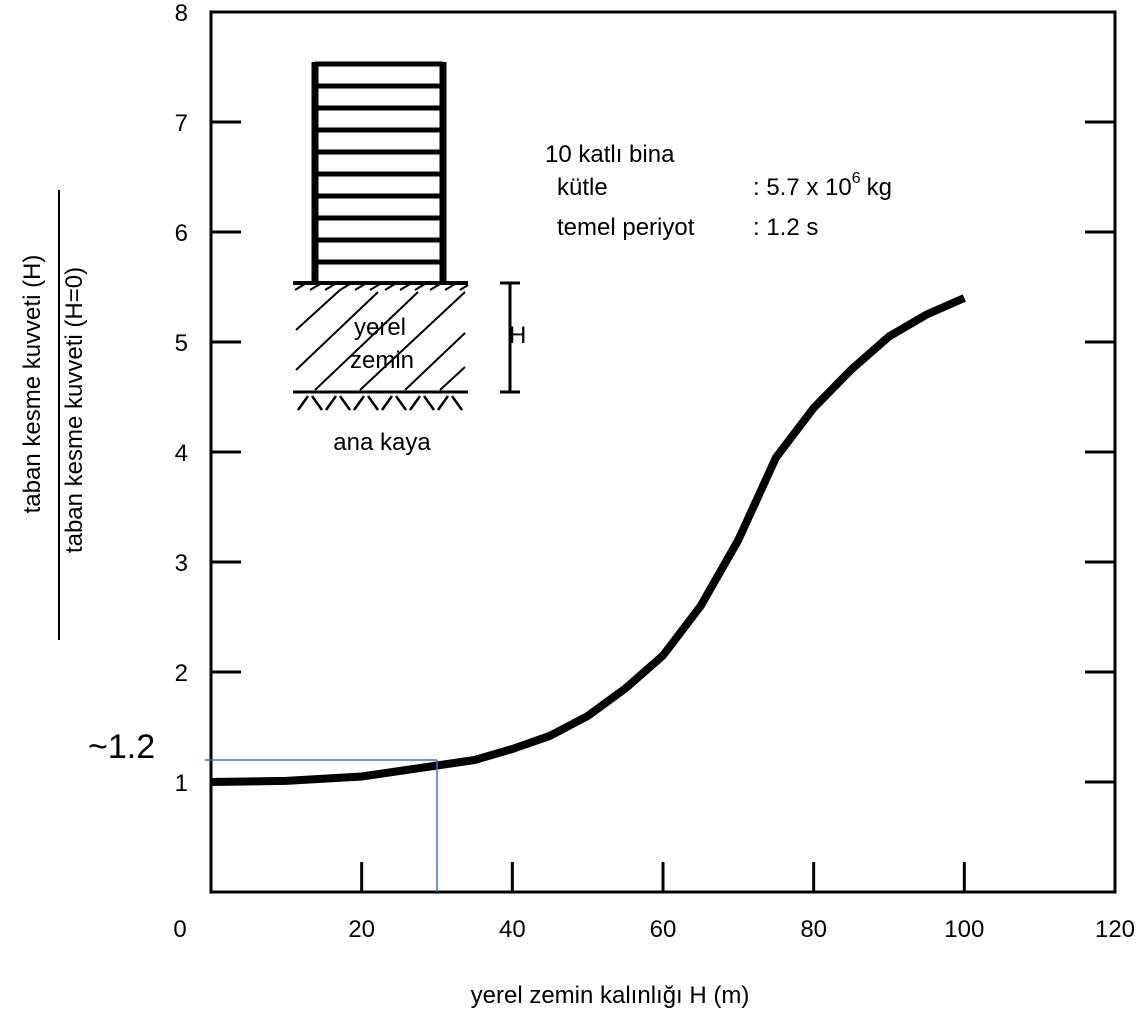  Describe the element at coordinates (181, 343) in the screenshot. I see `y-tick-label: 5` at that location.